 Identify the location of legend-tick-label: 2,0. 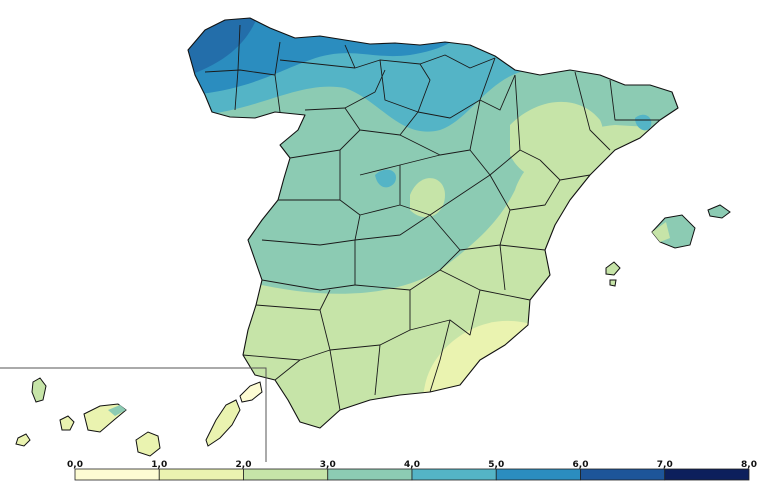
(244, 465).